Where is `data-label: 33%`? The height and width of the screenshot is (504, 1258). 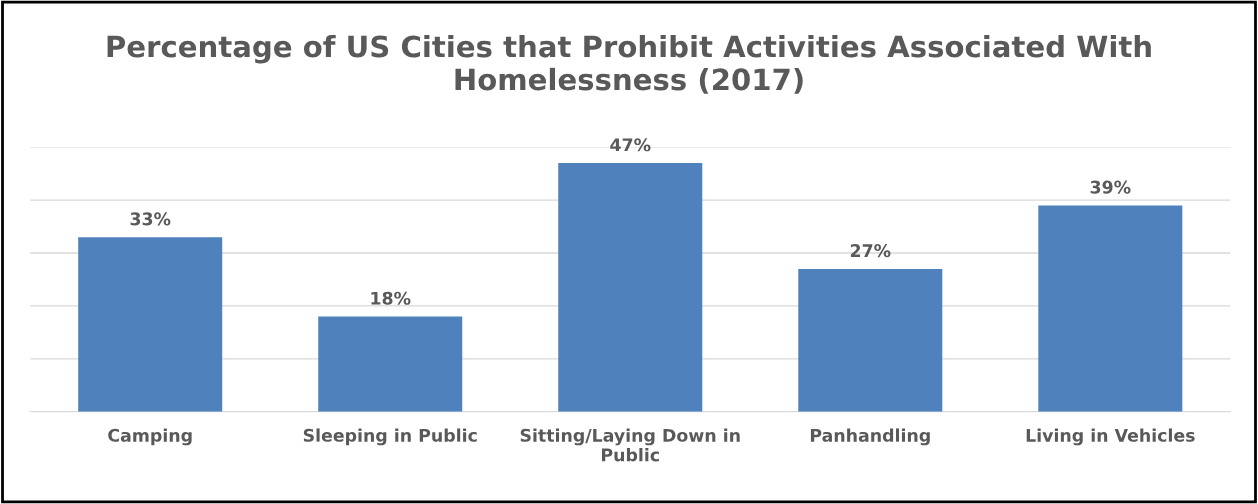 data-label: 33% is located at coordinates (150, 219).